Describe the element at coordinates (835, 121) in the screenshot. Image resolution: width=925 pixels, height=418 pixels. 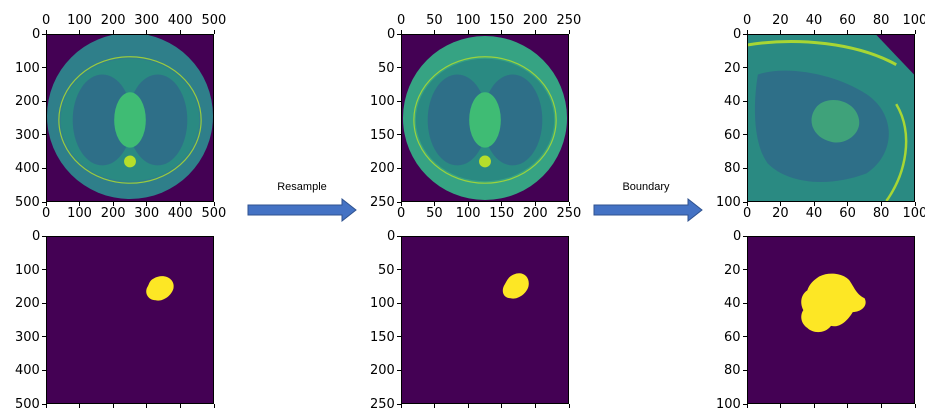
I see `nodule-region` at that location.